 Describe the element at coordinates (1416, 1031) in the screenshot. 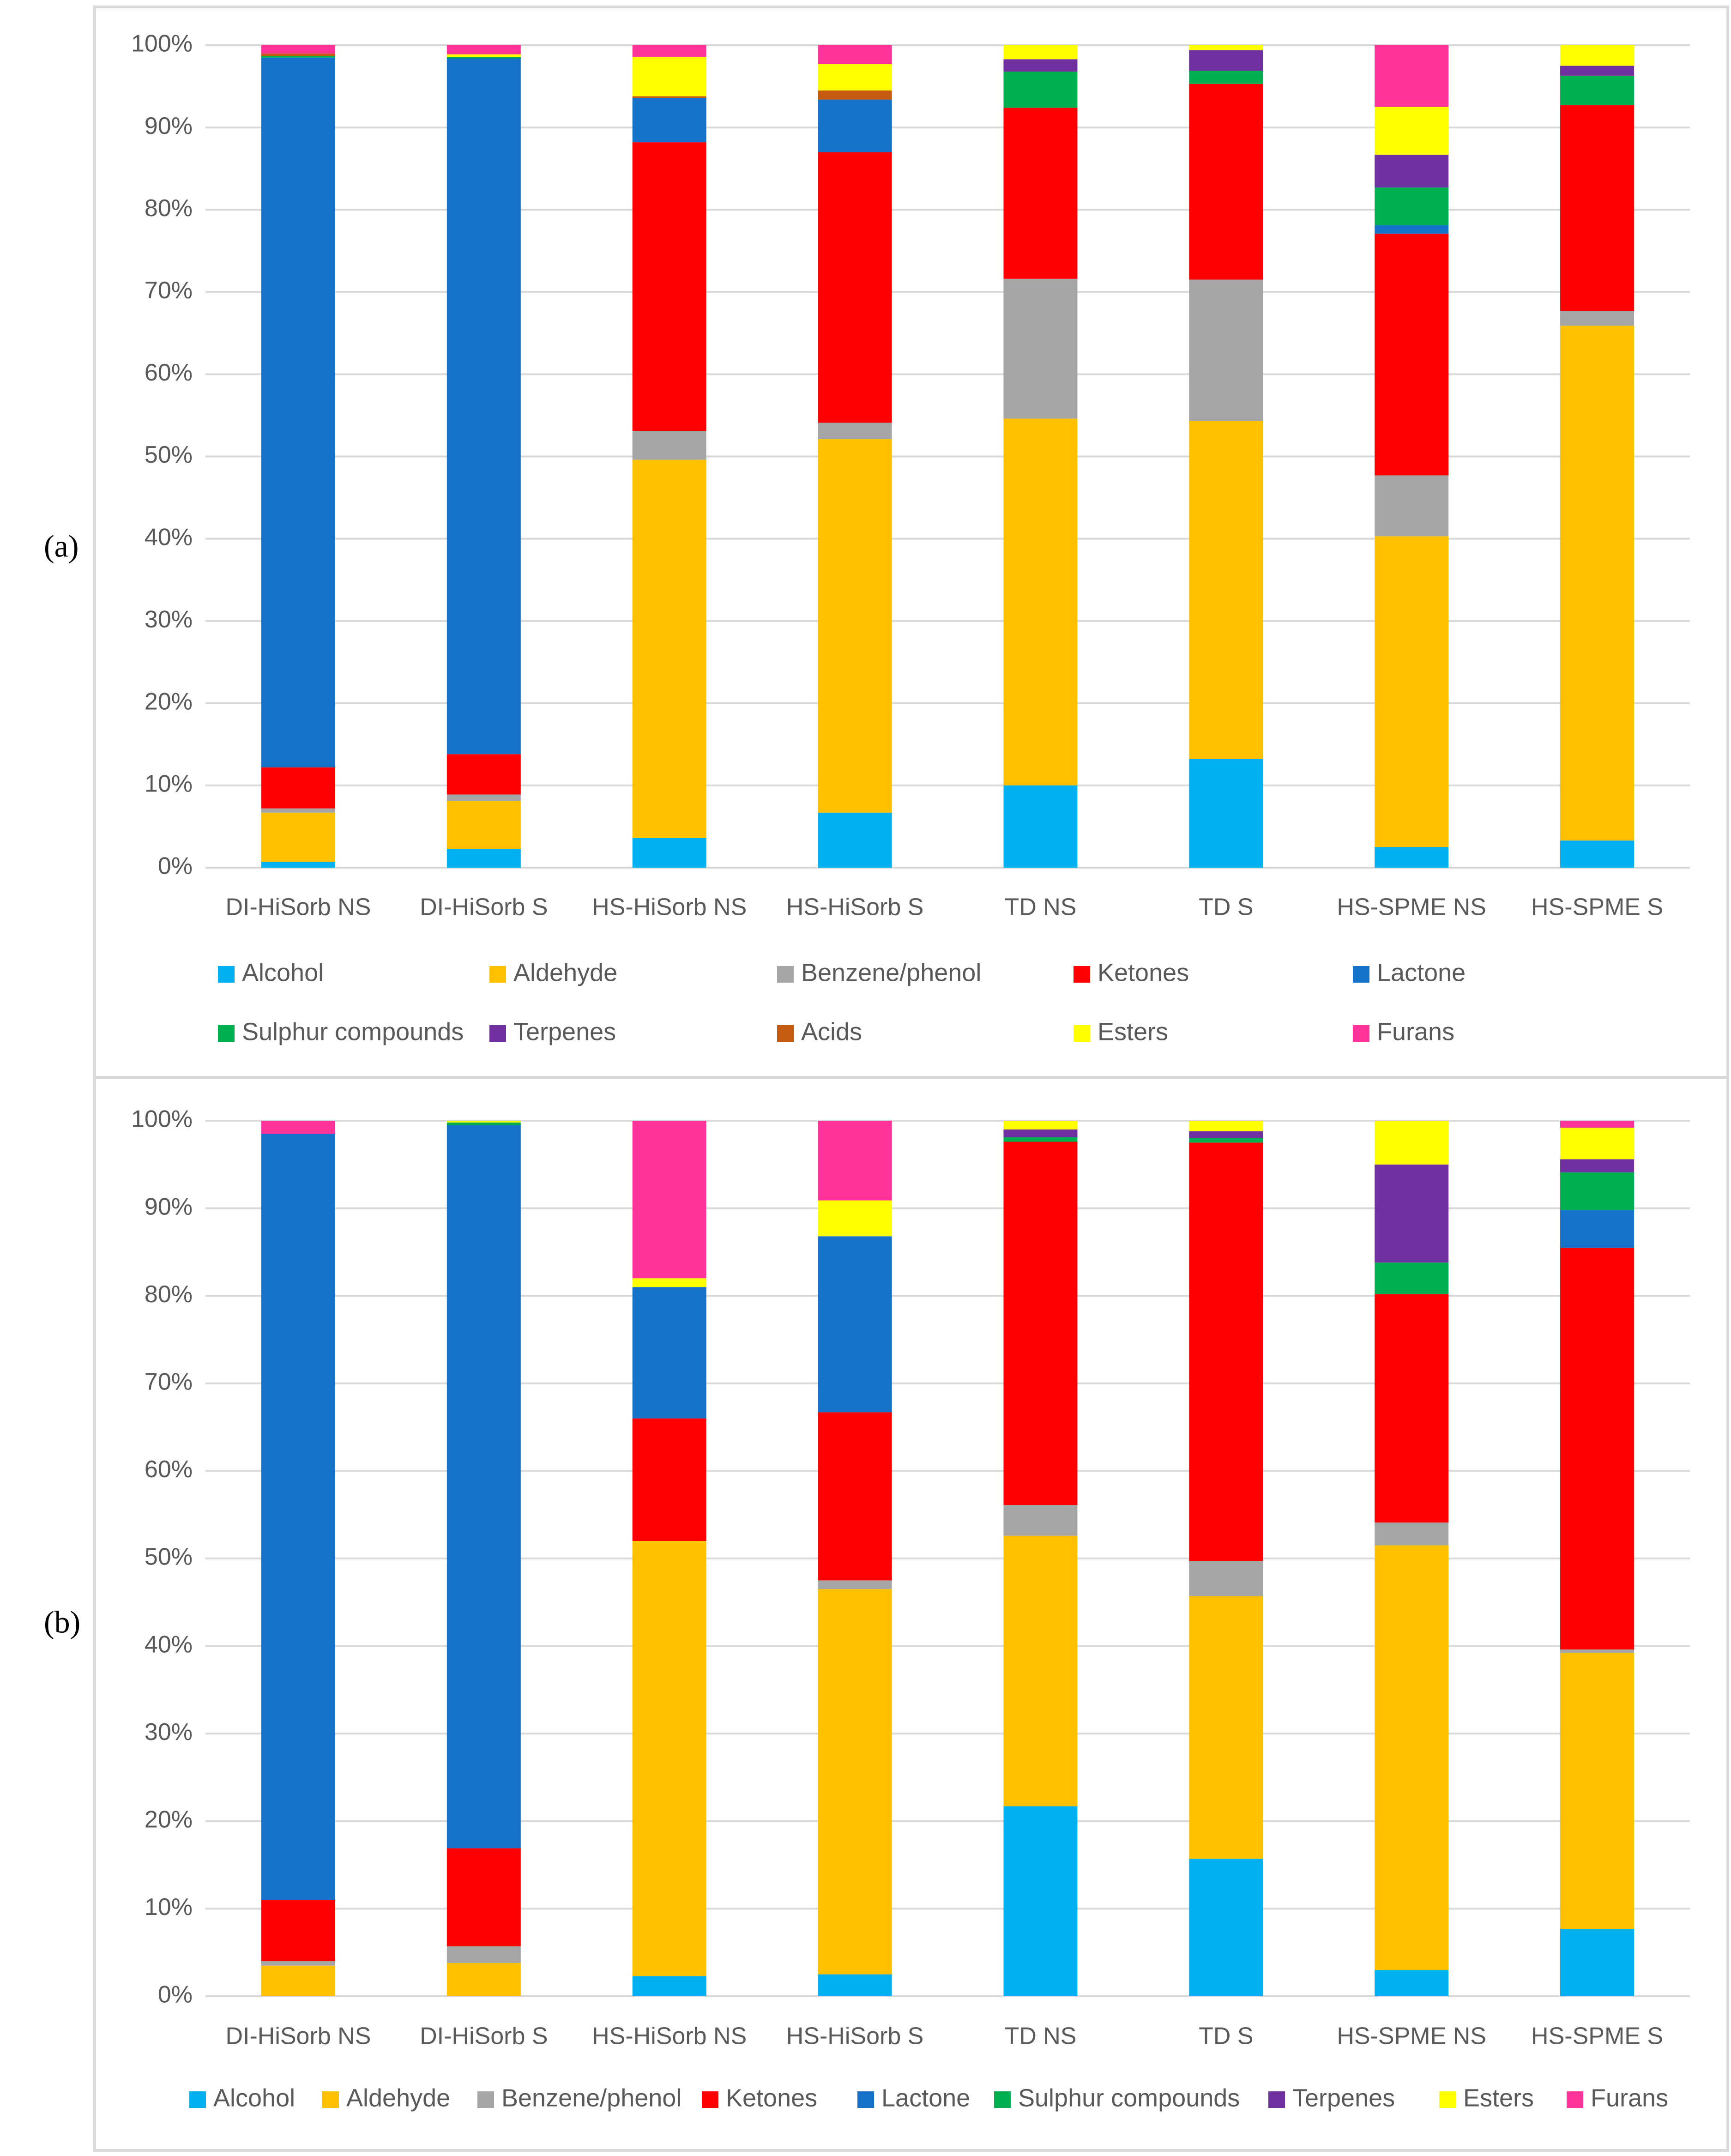

I see `legend-label-furans: Furans` at that location.